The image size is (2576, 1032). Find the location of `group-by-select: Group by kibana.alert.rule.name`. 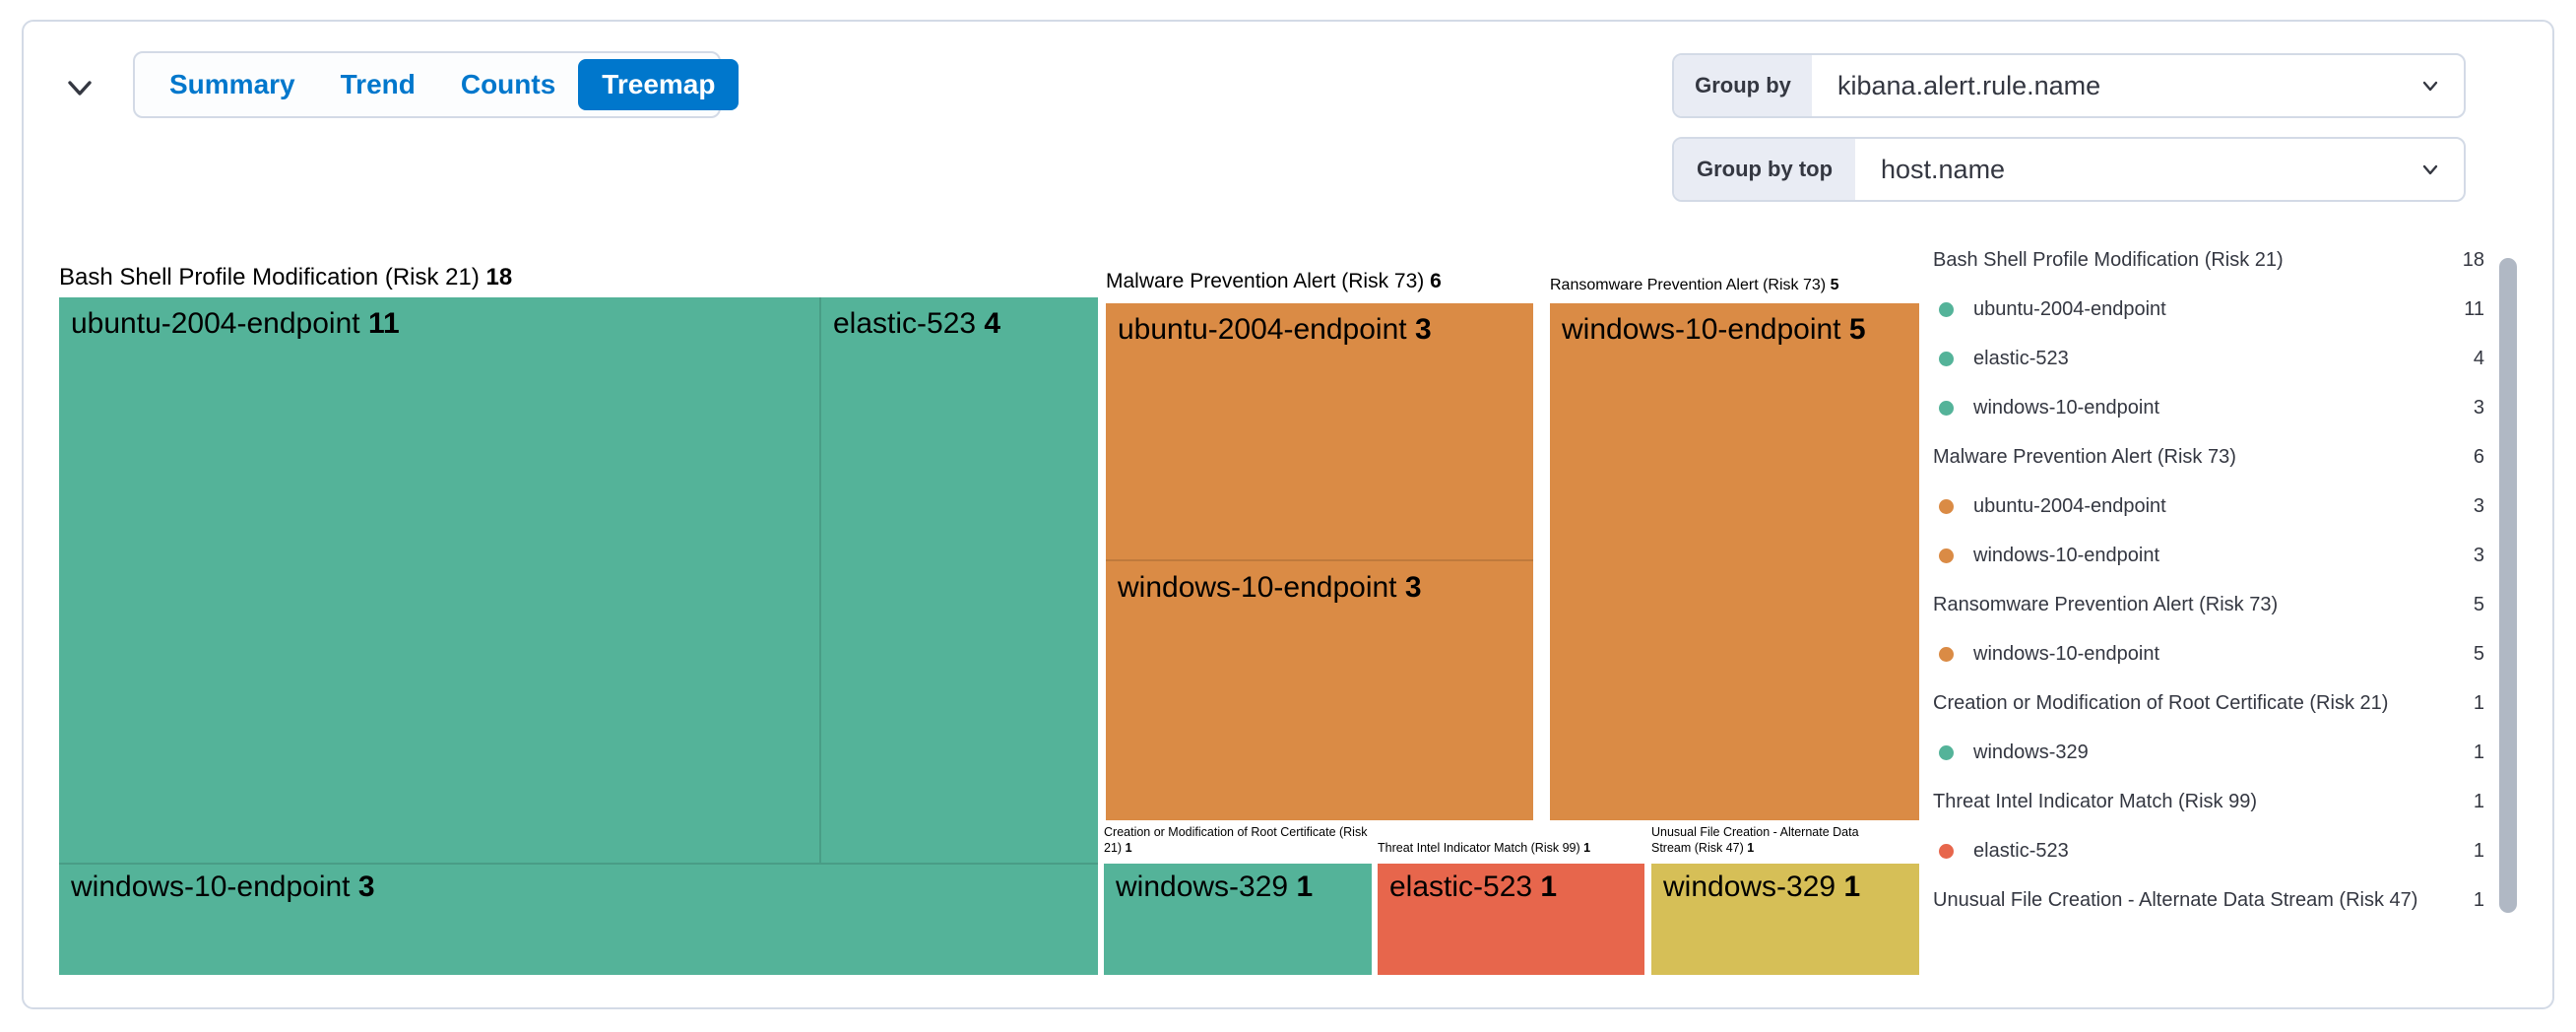

group-by-select: Group by kibana.alert.rule.name is located at coordinates (2069, 85).